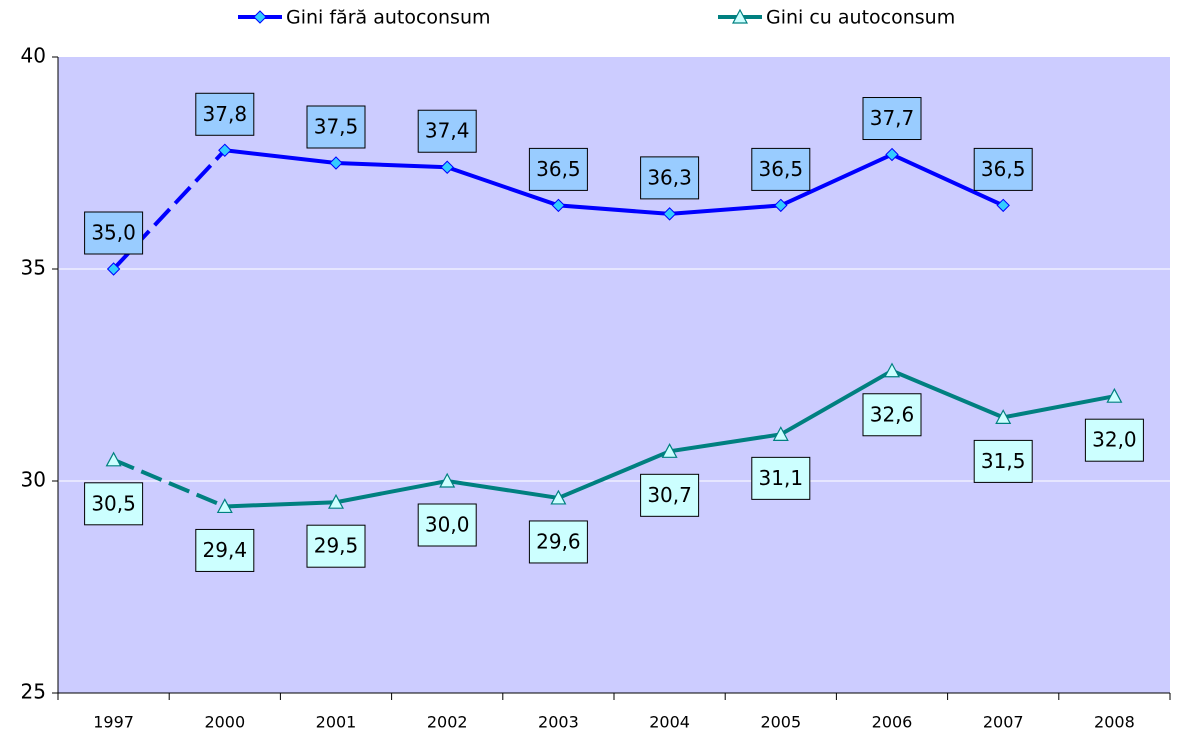 Image resolution: width=1199 pixels, height=750 pixels. What do you see at coordinates (1114, 722) in the screenshot?
I see `x-tick-label: 2008` at bounding box center [1114, 722].